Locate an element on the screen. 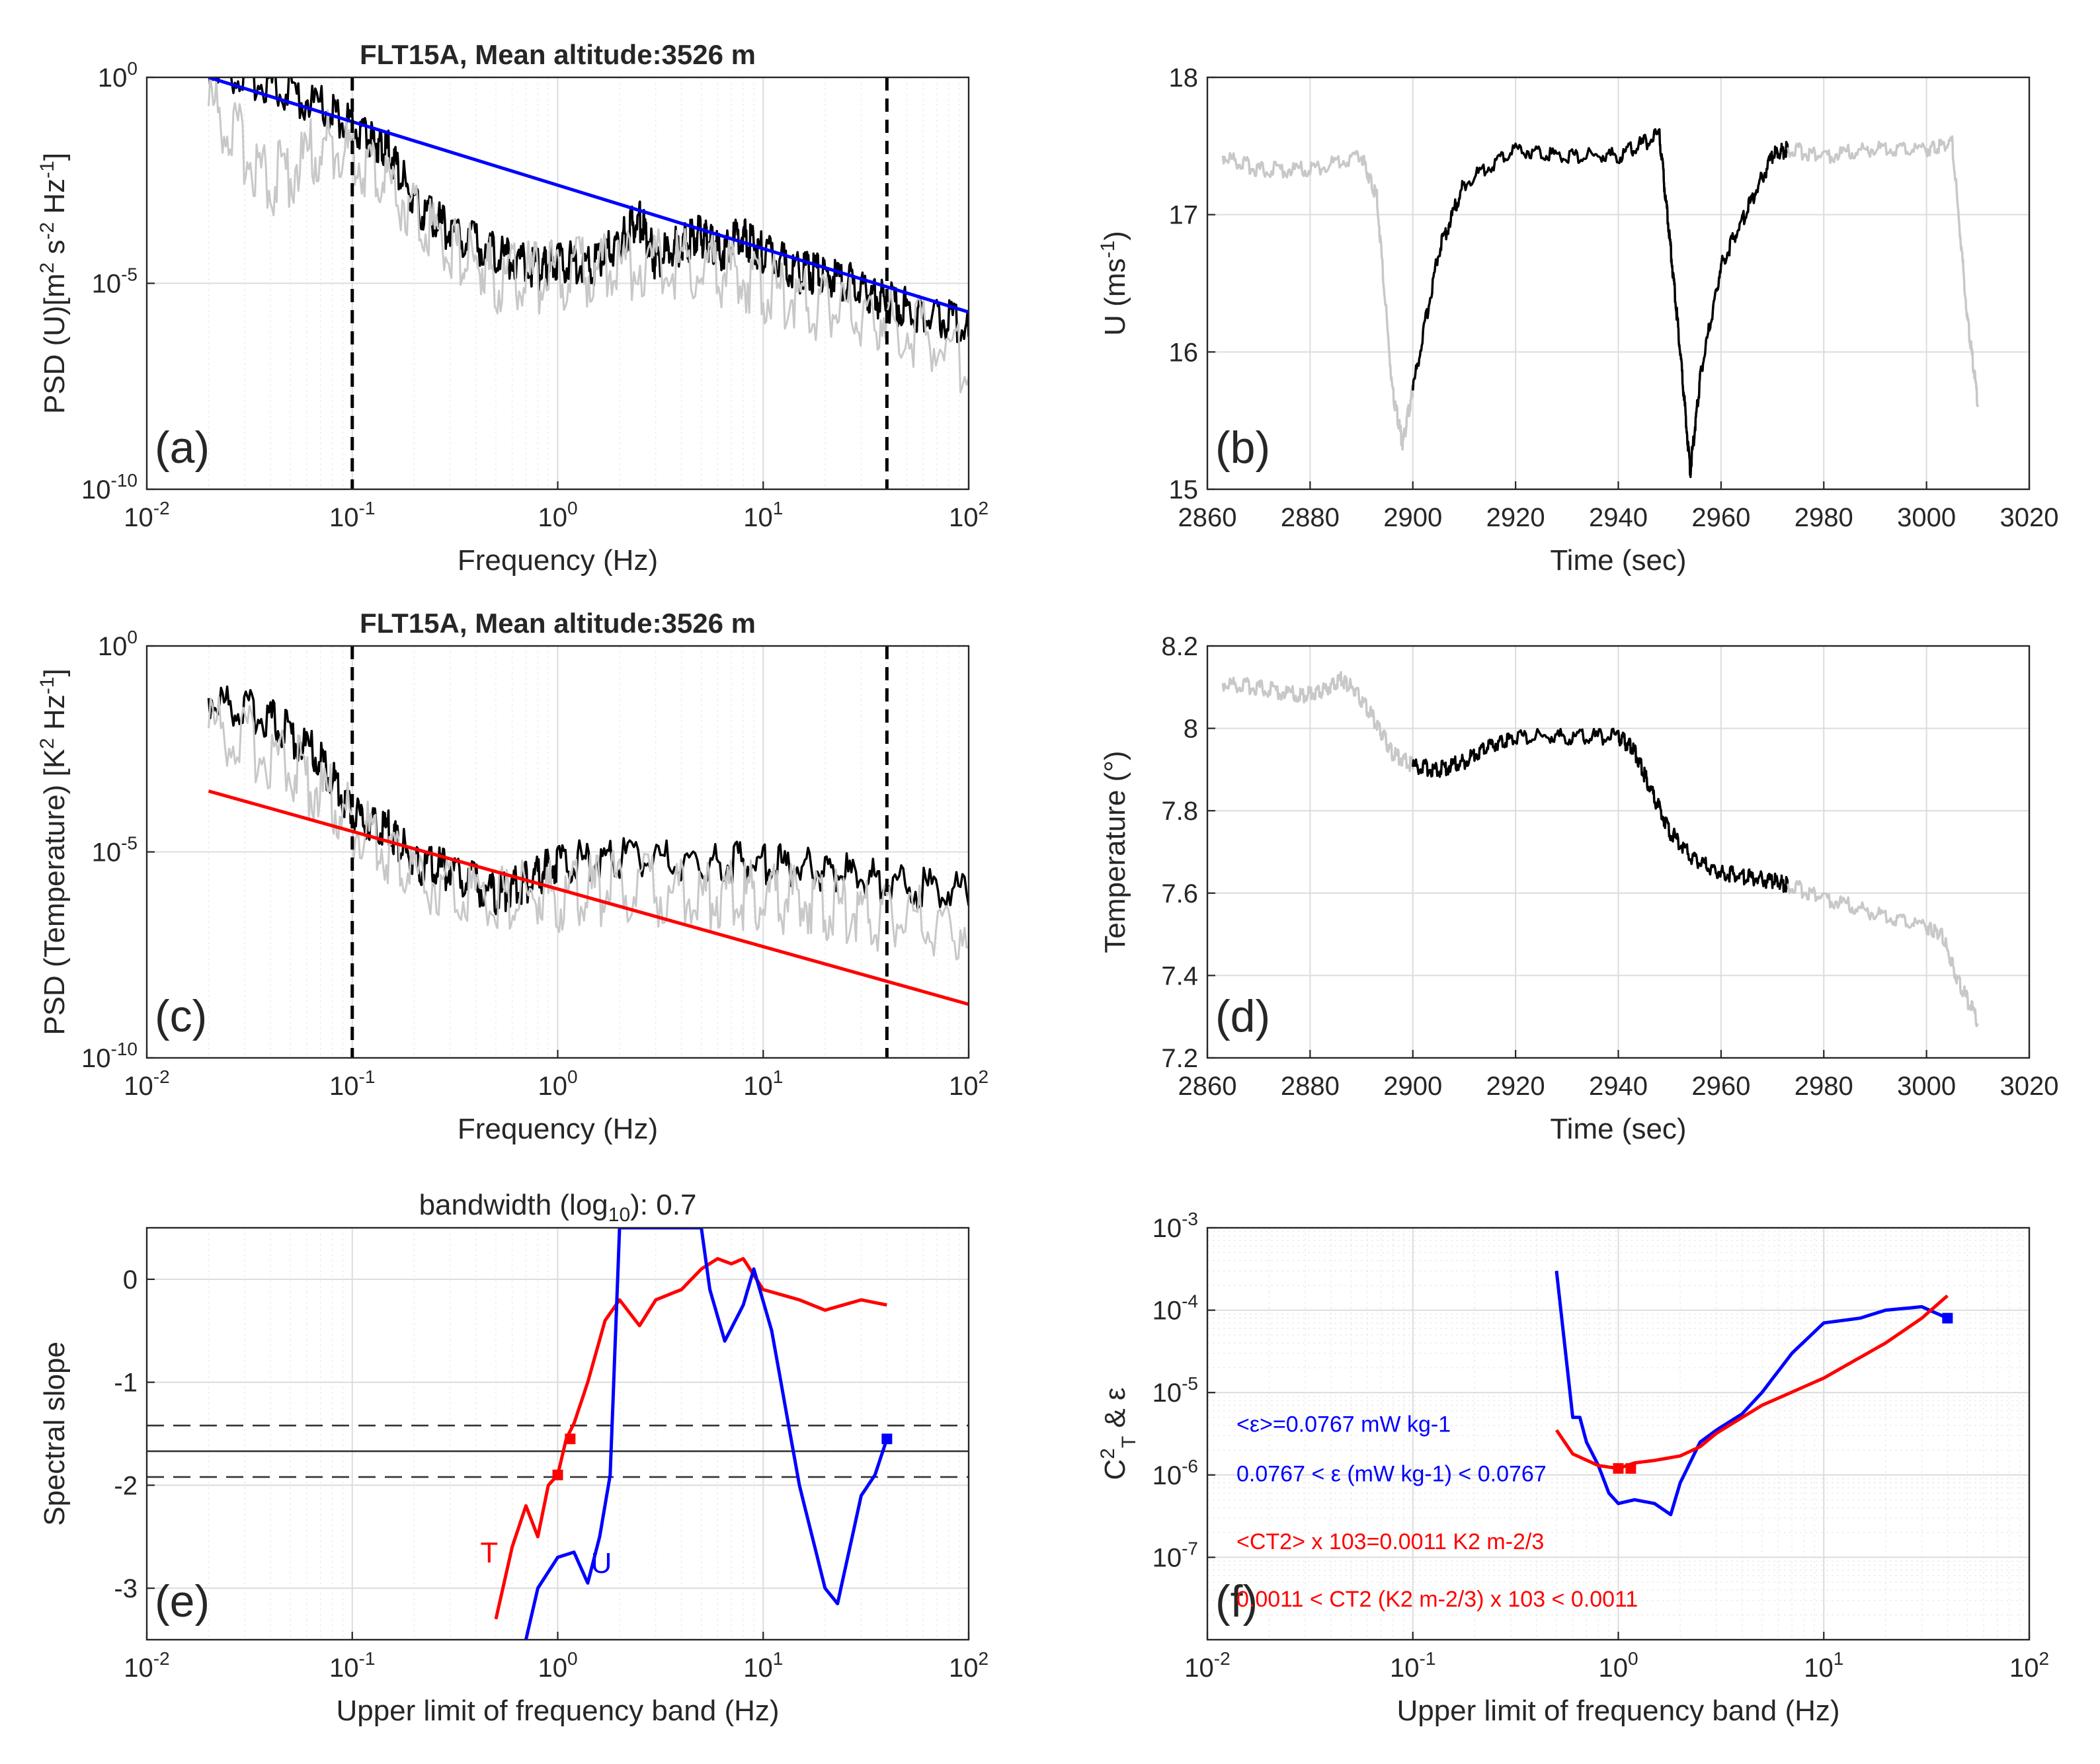 The height and width of the screenshot is (1764, 2100). y-tick-label: 7.8 is located at coordinates (1179, 811).